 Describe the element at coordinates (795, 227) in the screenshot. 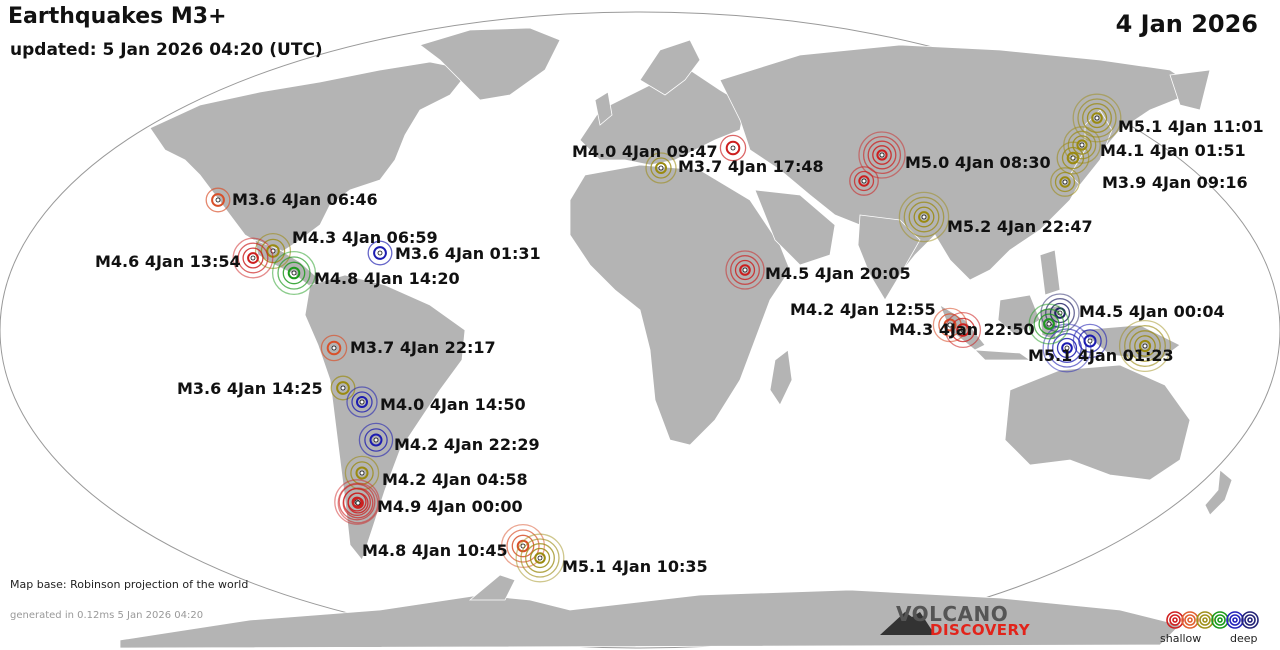

I see `arabia` at that location.